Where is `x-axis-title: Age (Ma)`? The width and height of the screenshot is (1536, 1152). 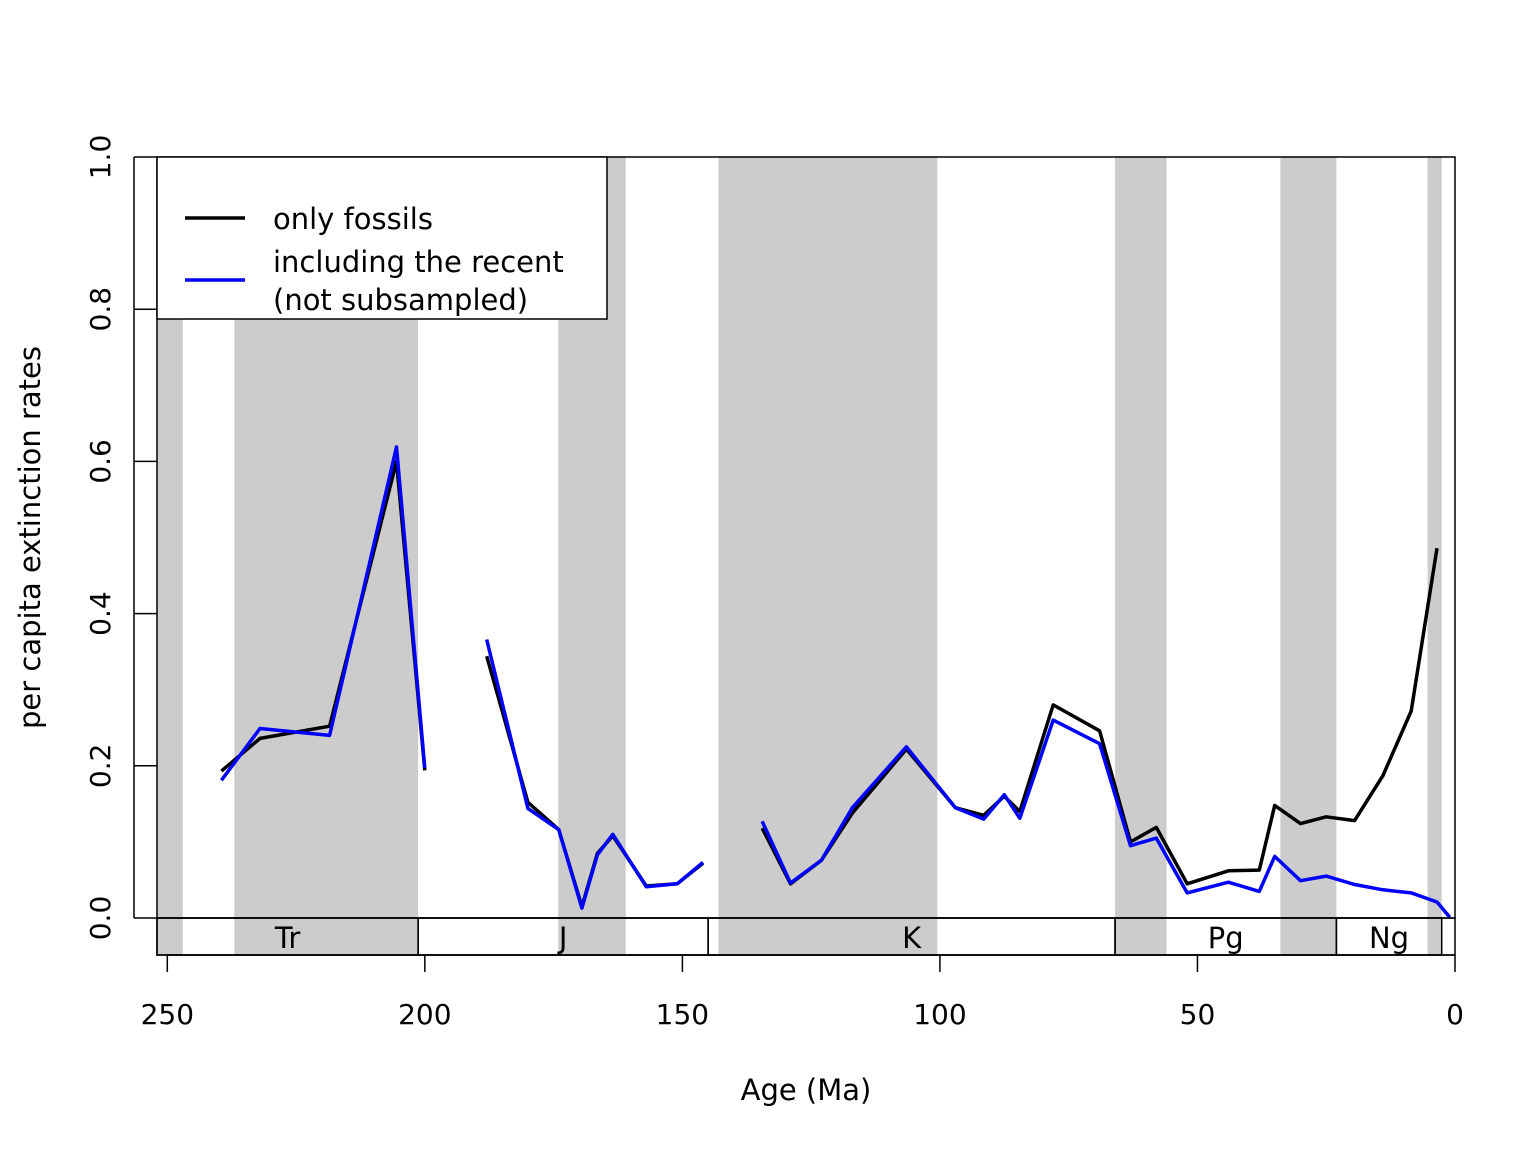
x-axis-title: Age (Ma) is located at coordinates (806, 1090).